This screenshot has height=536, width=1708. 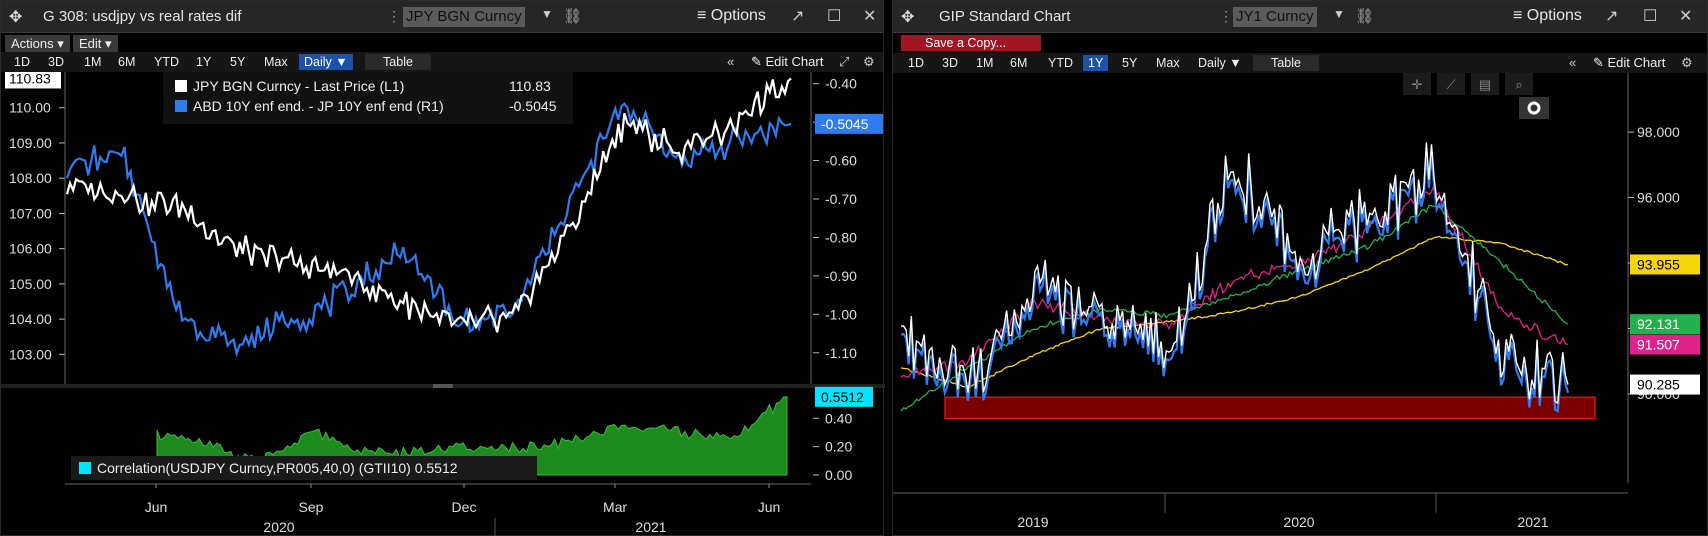 I want to click on left-axis-tick-label: 109.00, so click(x=30, y=143).